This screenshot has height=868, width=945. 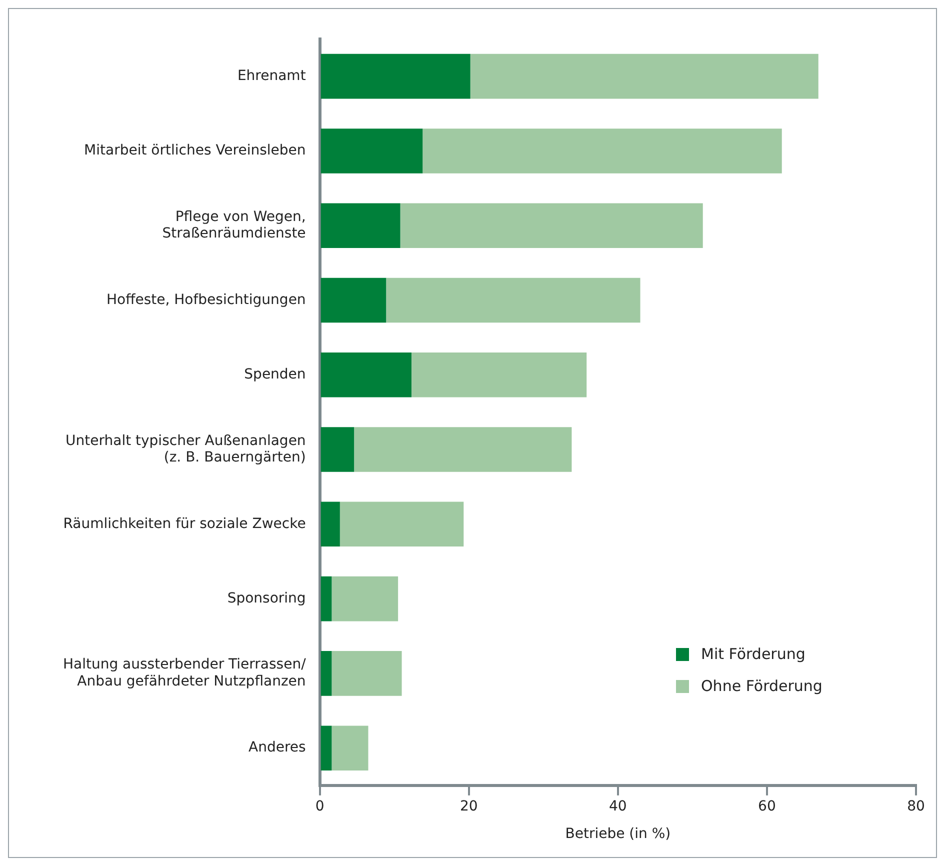 I want to click on y-tick-label: Haltung aussterbender Tierrassen/ Anbau gefährdeter Nutzpflanzen, so click(x=184, y=673).